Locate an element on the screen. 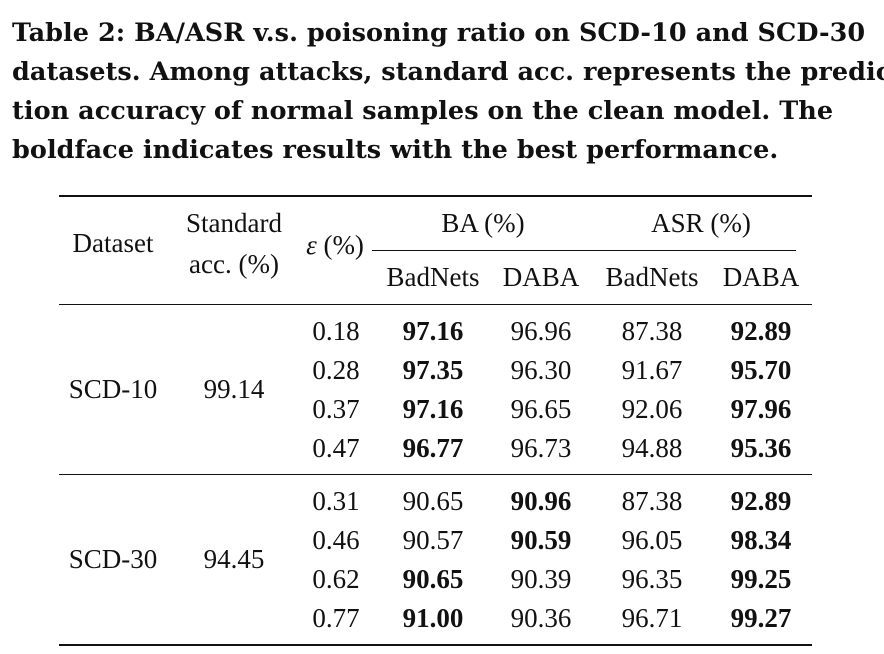 This screenshot has width=884, height=654. cell-asr-daba: 99.25 is located at coordinates (761, 579).